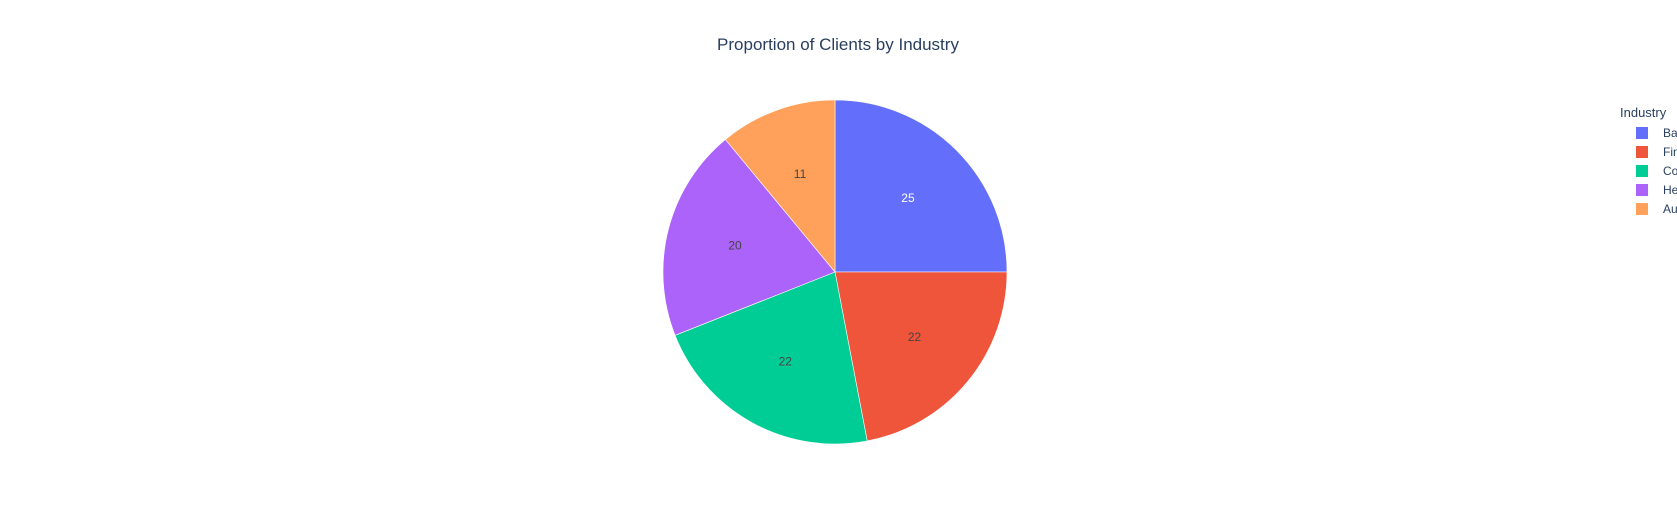 The image size is (1677, 525). I want to click on slice-value-label: 11, so click(800, 174).